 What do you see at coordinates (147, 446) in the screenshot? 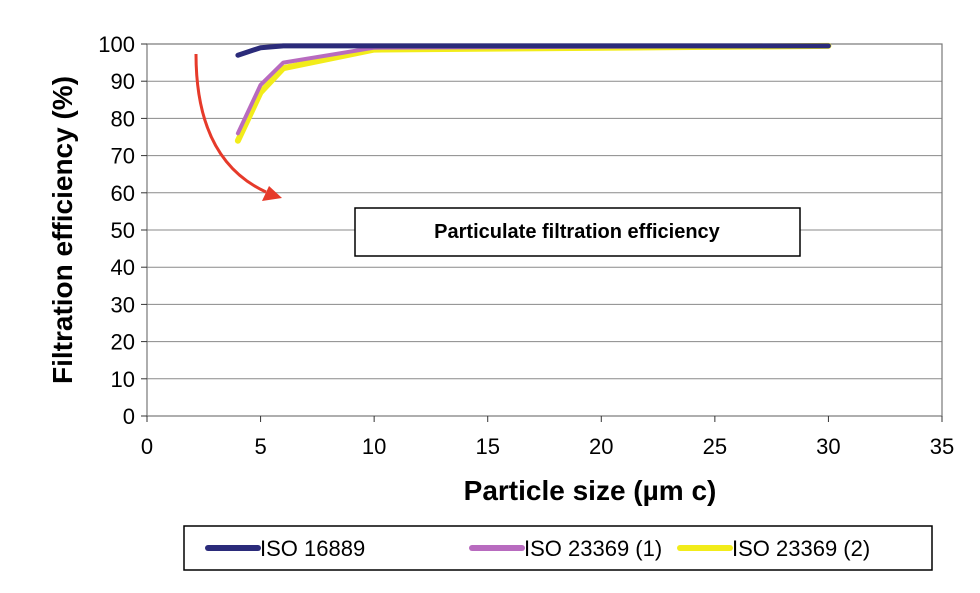
I see `x-tick-label: 0` at bounding box center [147, 446].